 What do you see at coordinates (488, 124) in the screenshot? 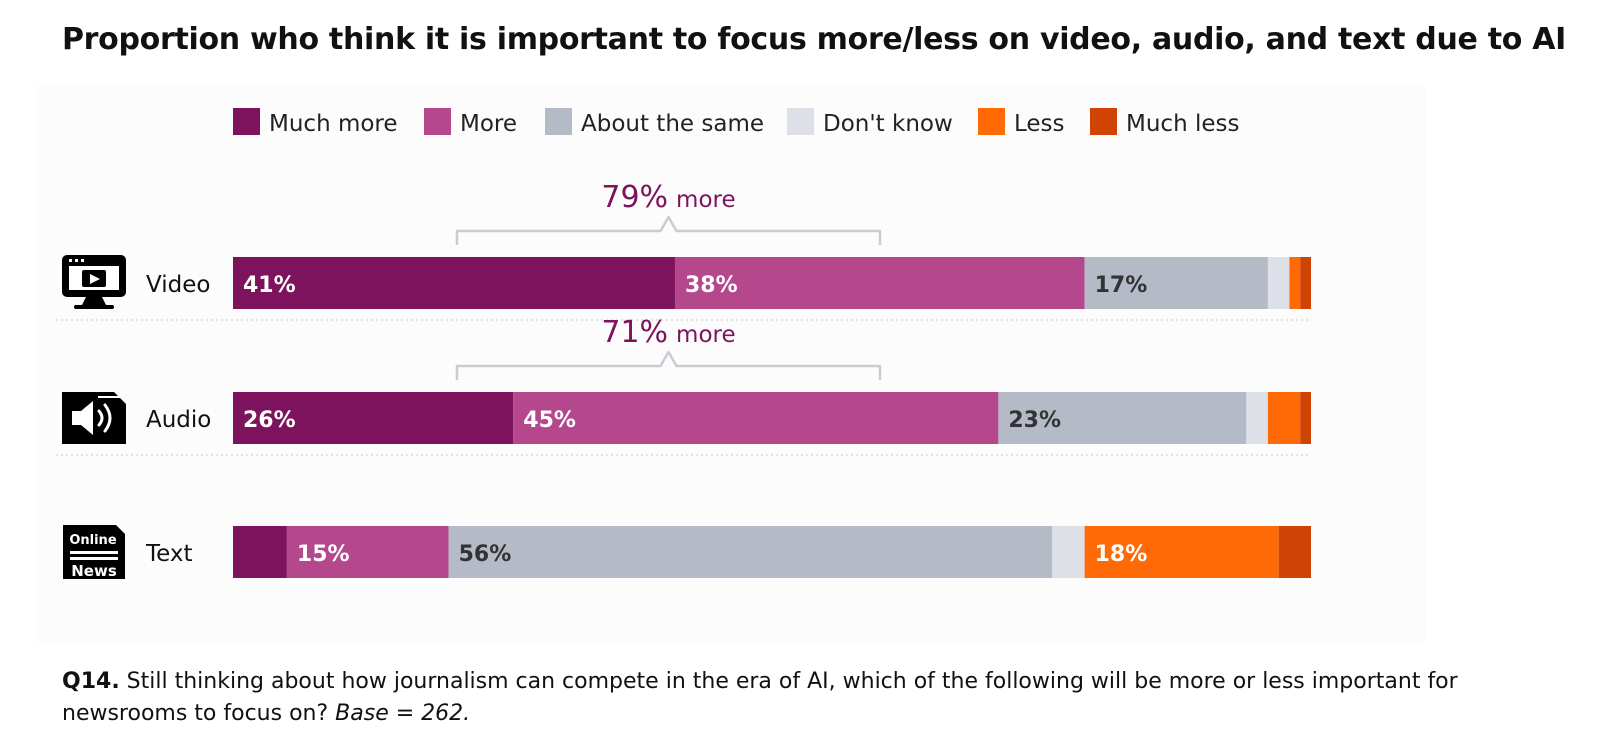
I see `legend-label-more: More` at bounding box center [488, 124].